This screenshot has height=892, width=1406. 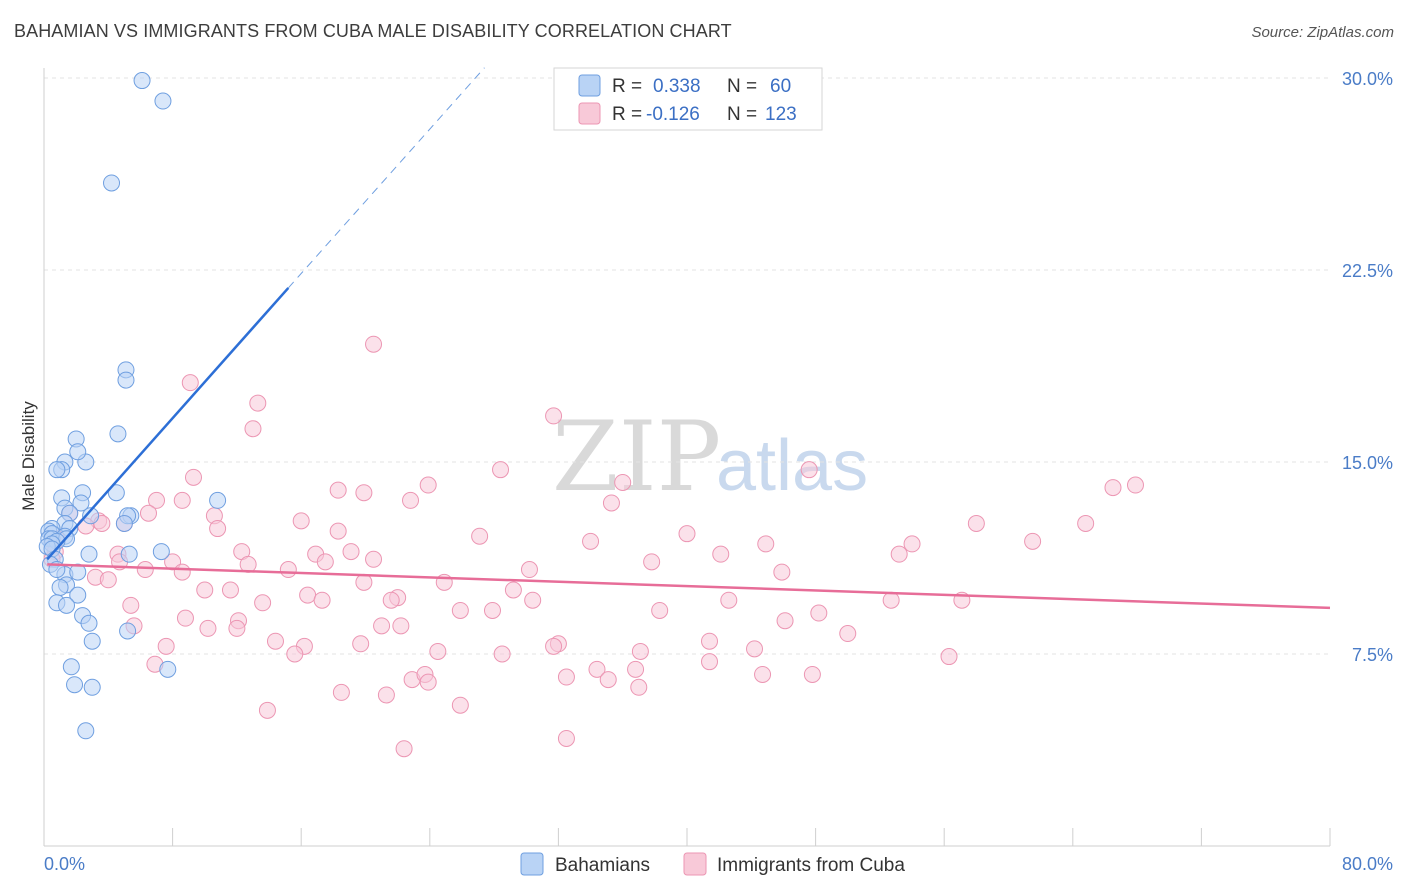 I want to click on y-tick-label: 7.5%, so click(x=1372, y=655).